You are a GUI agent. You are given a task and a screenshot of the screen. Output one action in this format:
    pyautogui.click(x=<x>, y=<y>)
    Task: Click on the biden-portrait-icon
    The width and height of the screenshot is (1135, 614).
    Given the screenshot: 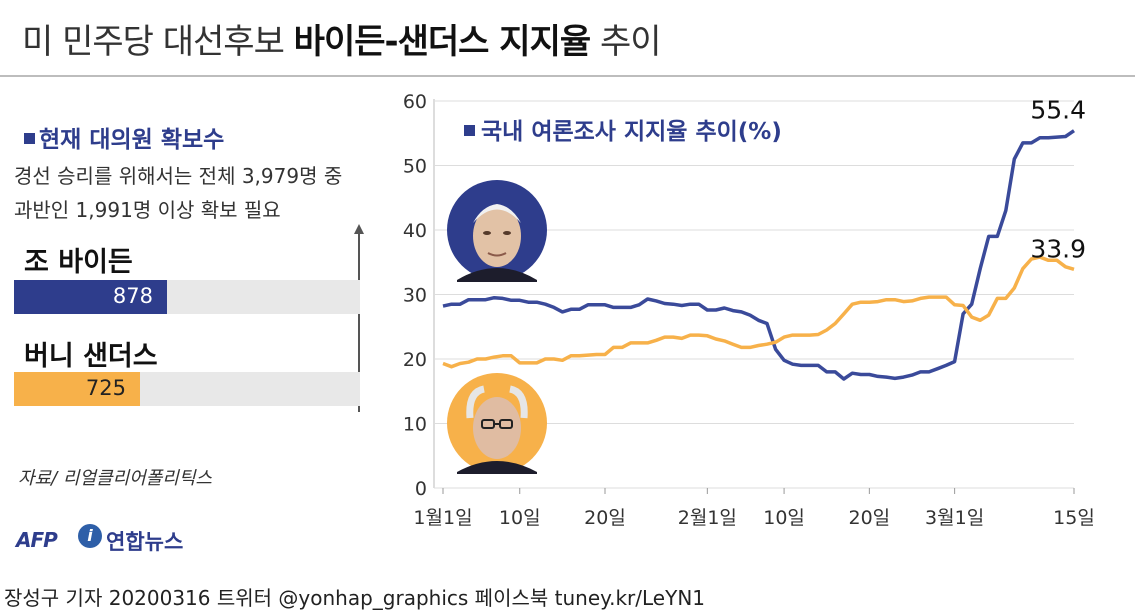 What is the action you would take?
    pyautogui.click(x=497, y=231)
    